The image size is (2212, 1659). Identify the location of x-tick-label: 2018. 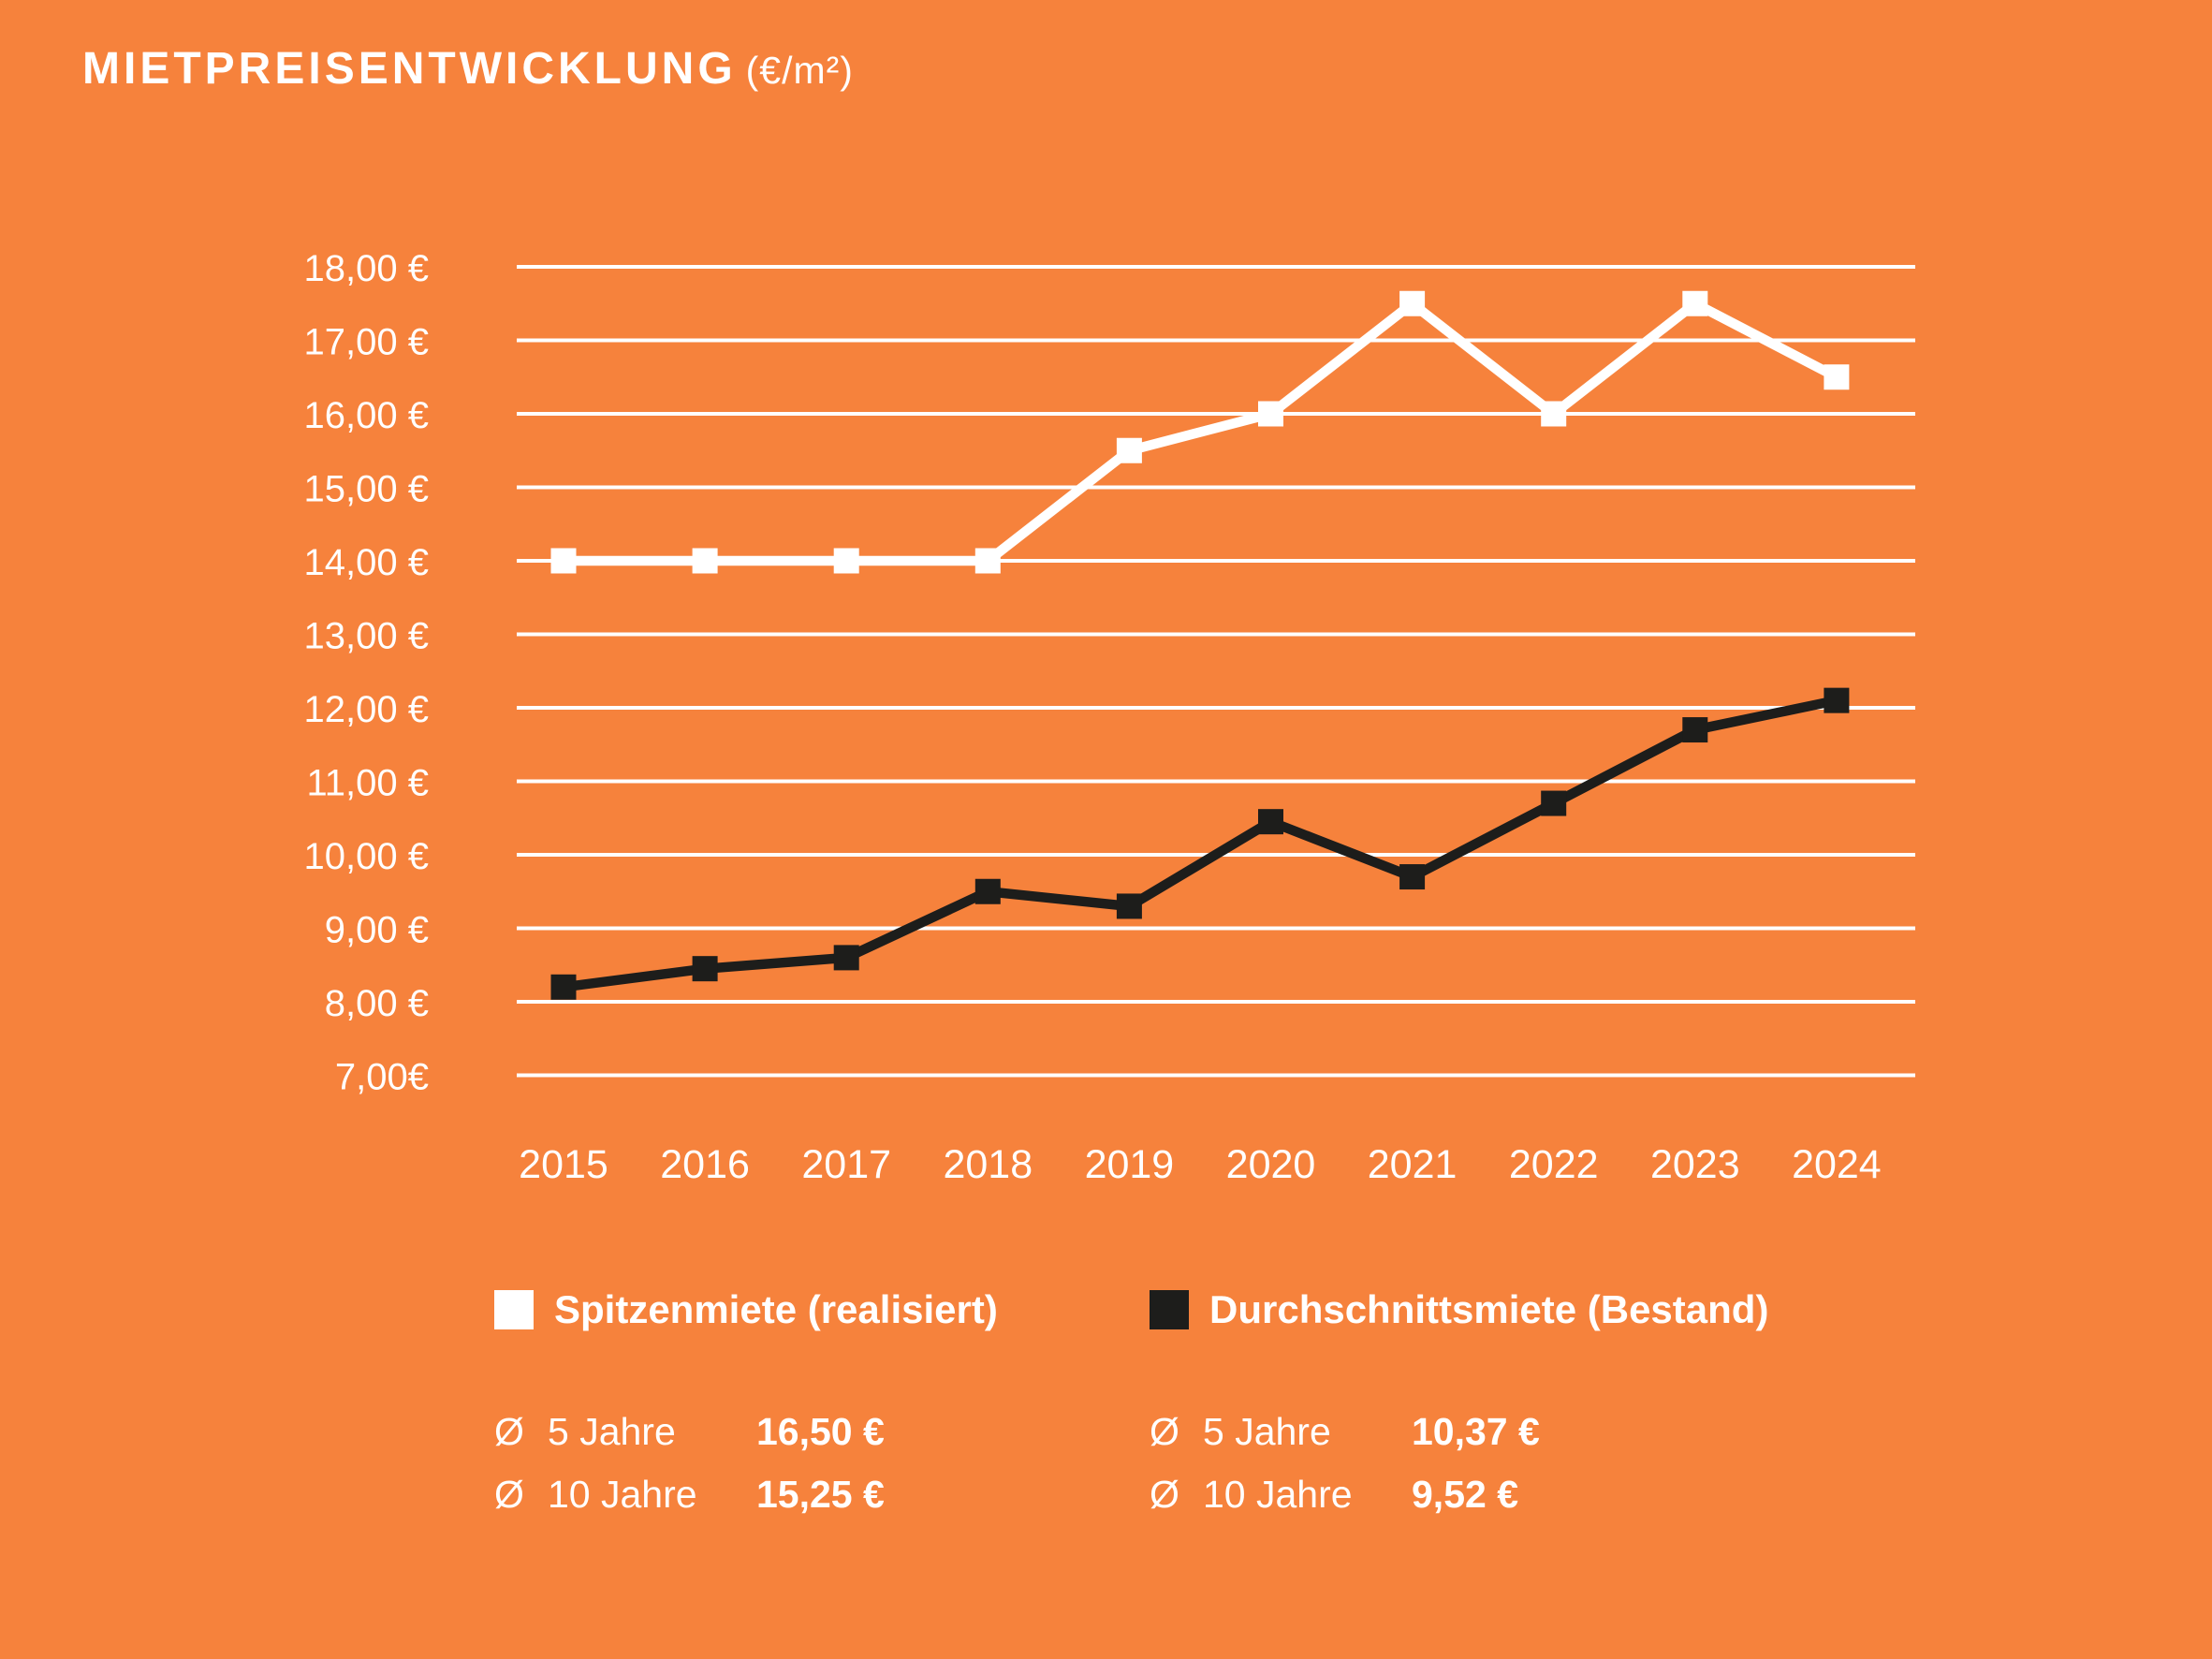
(988, 1164).